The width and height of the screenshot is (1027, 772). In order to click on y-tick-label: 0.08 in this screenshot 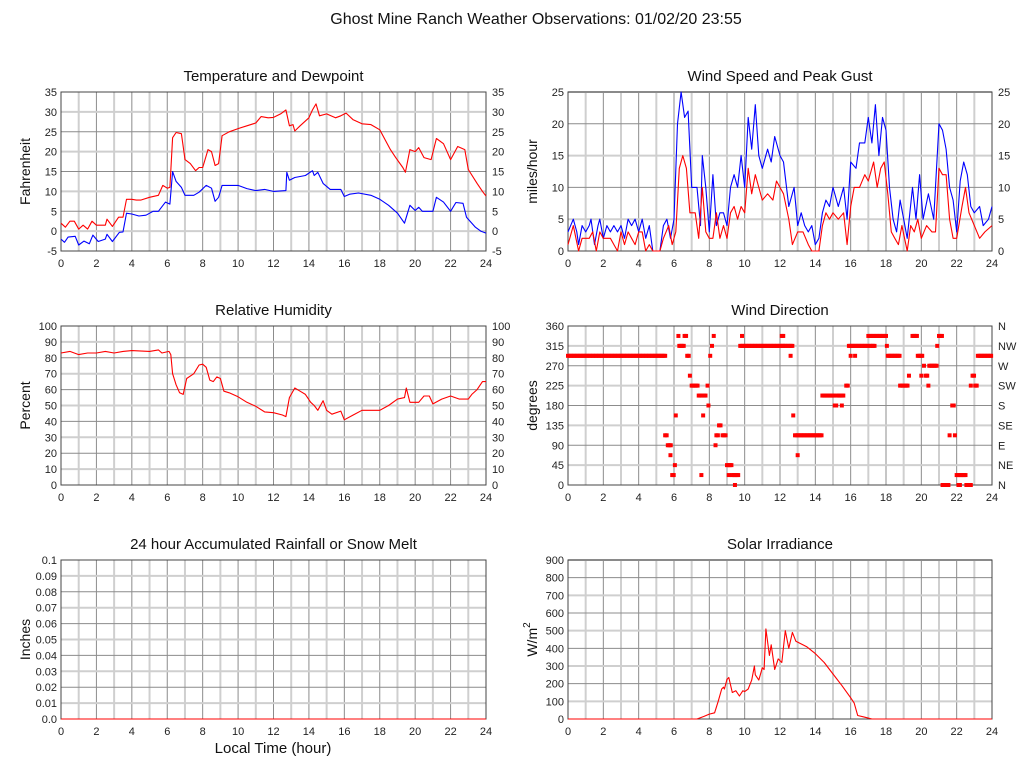, I will do `click(46, 593)`.